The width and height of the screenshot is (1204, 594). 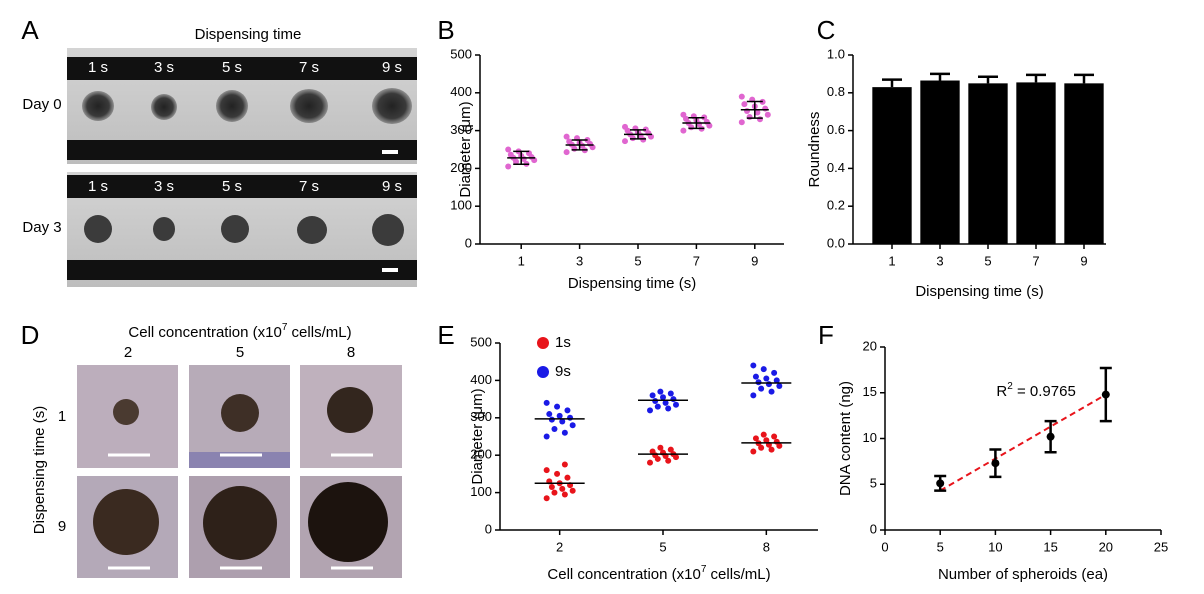 What do you see at coordinates (658, 573) in the screenshot?
I see `axis-title: Cell concentration (x107 cells/mL)` at bounding box center [658, 573].